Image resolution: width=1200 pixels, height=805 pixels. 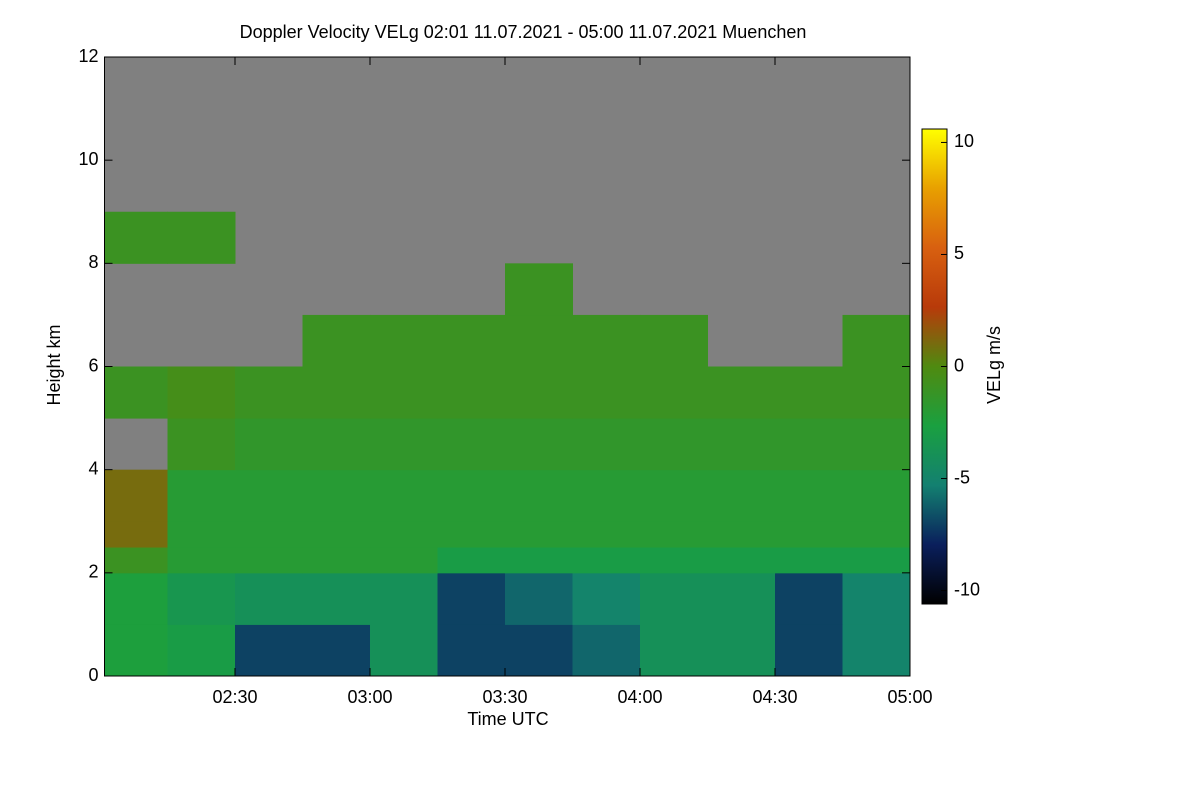 I want to click on colorbar-tick-label: -10, so click(x=967, y=589).